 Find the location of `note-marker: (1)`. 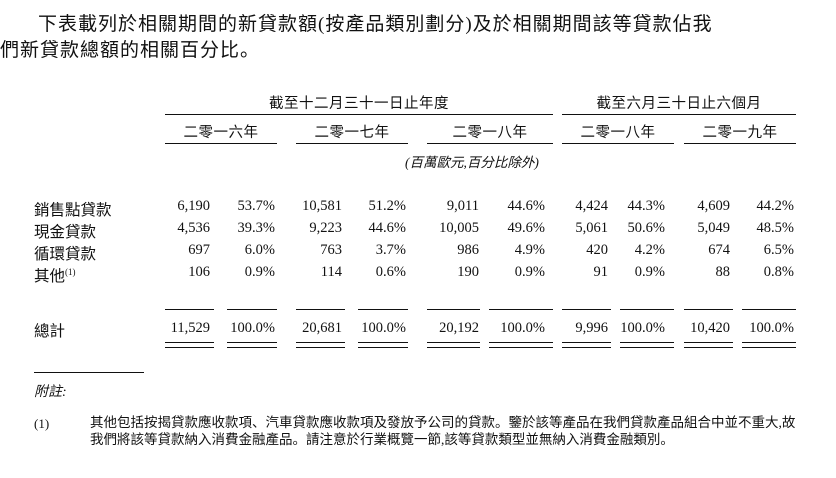

note-marker: (1) is located at coordinates (42, 423).